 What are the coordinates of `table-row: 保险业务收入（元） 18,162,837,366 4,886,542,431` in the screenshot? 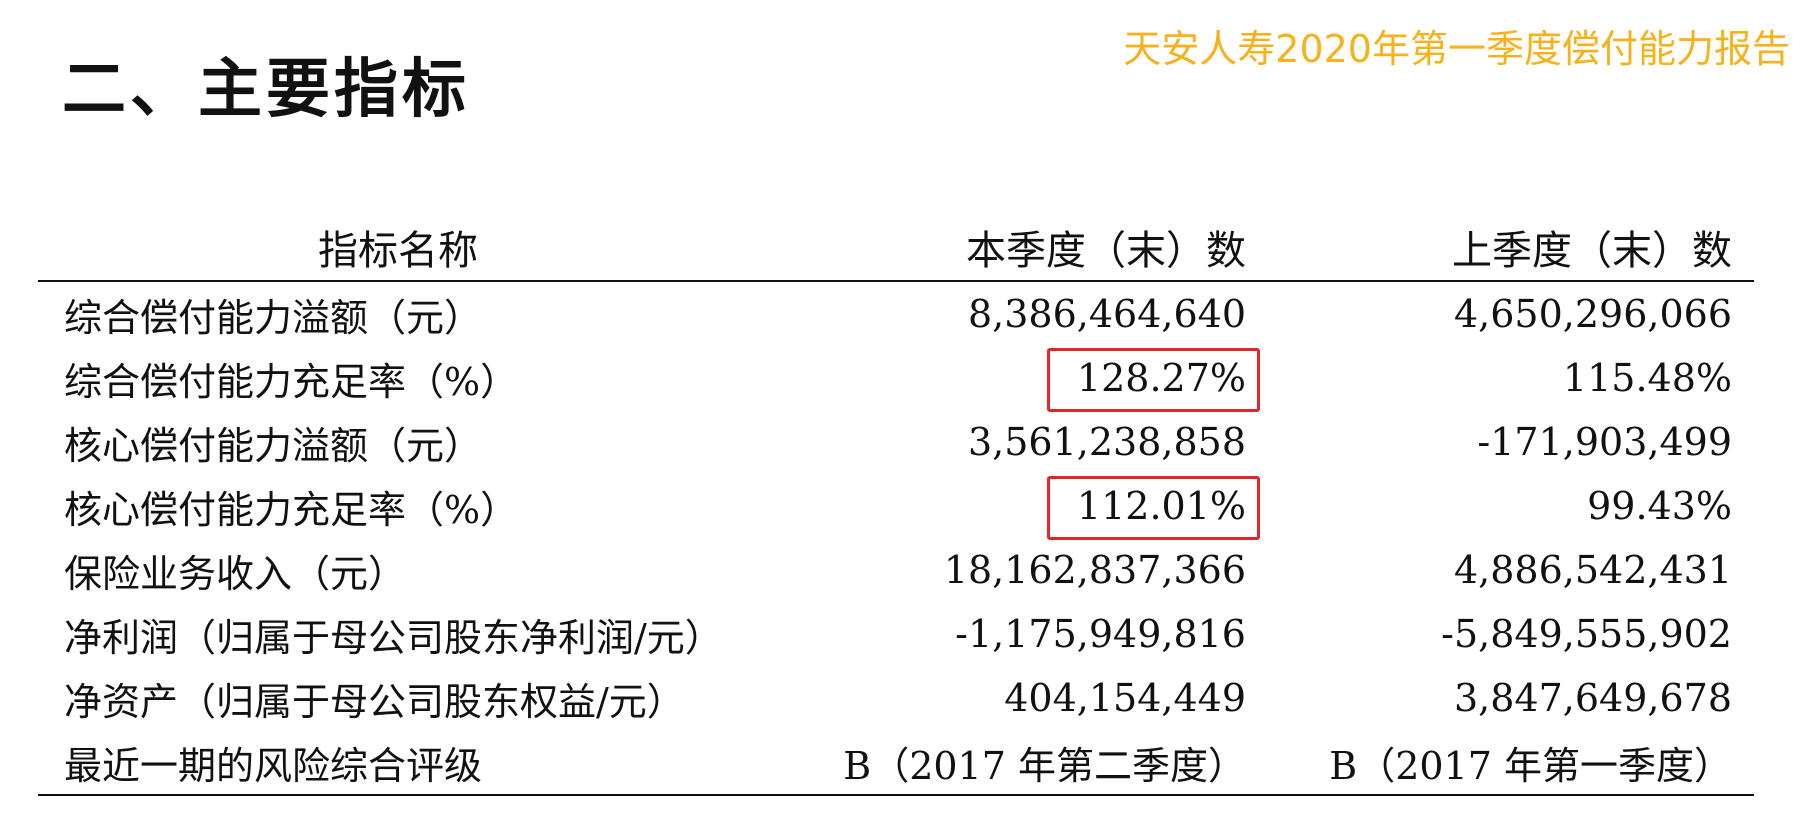 It's located at (896, 570).